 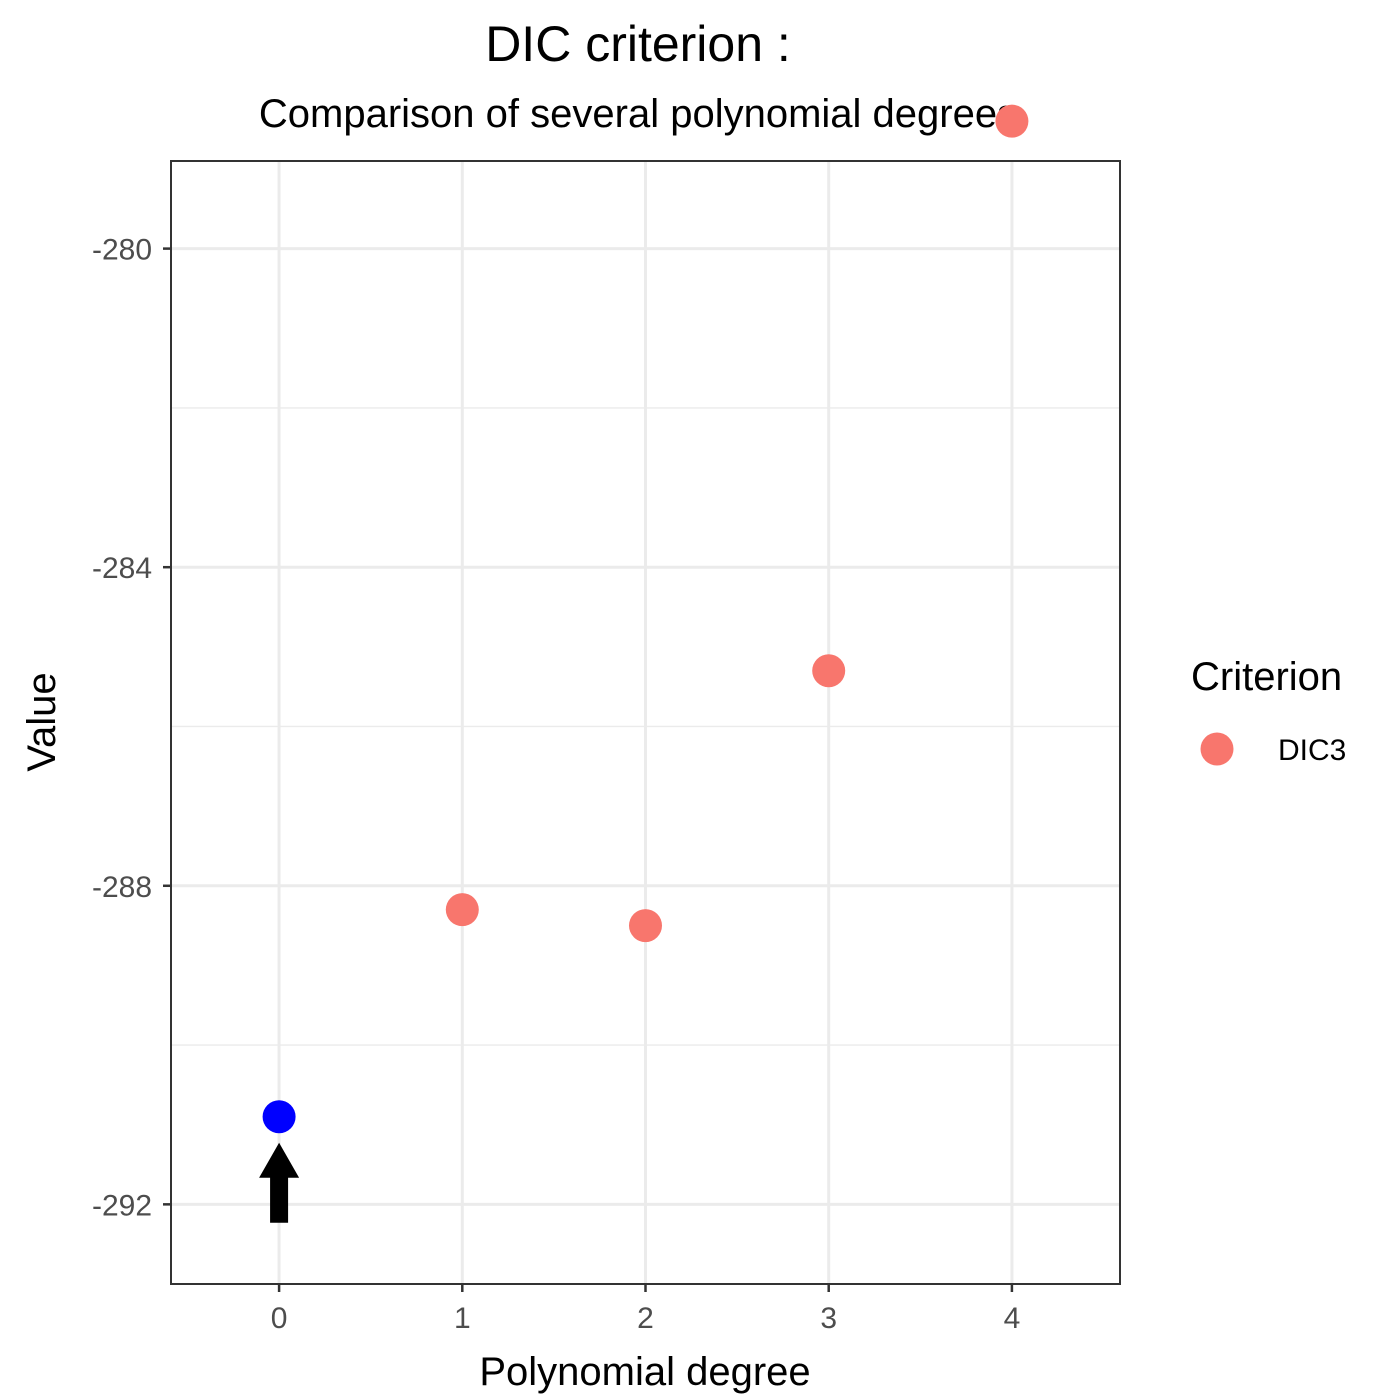 I want to click on minimum-arrow-icon, so click(x=279, y=1182).